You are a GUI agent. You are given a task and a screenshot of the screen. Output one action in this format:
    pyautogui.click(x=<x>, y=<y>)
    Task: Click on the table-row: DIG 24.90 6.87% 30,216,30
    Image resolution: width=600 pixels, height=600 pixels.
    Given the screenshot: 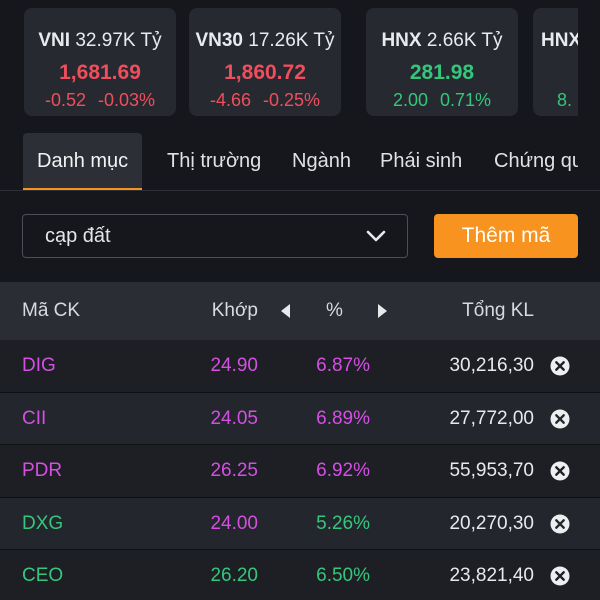 What is the action you would take?
    pyautogui.click(x=300, y=366)
    